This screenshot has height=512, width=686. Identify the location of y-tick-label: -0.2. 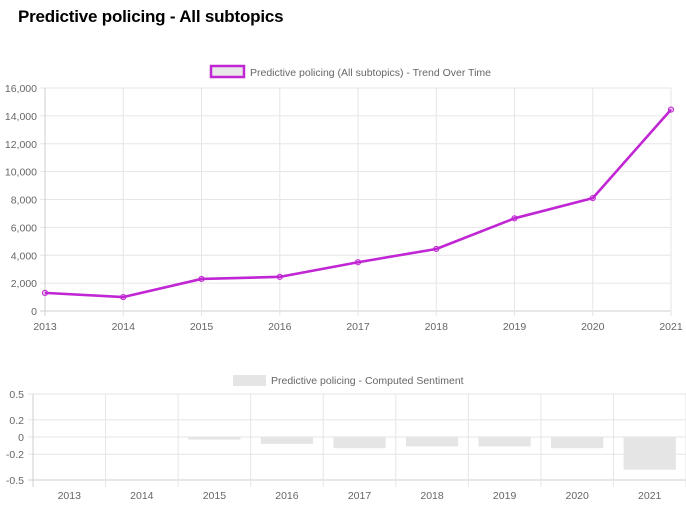
(15, 455).